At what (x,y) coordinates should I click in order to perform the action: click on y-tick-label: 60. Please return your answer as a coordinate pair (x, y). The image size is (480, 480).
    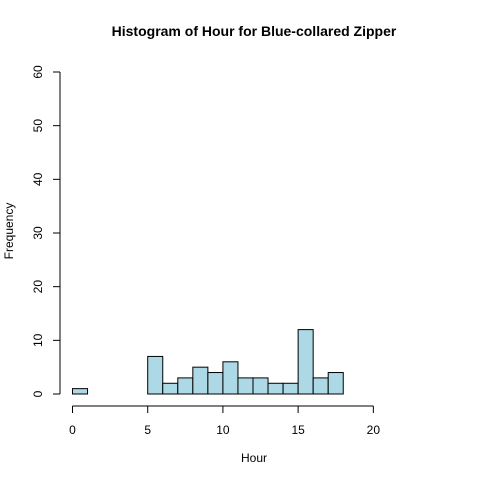
    Looking at the image, I should click on (38, 72).